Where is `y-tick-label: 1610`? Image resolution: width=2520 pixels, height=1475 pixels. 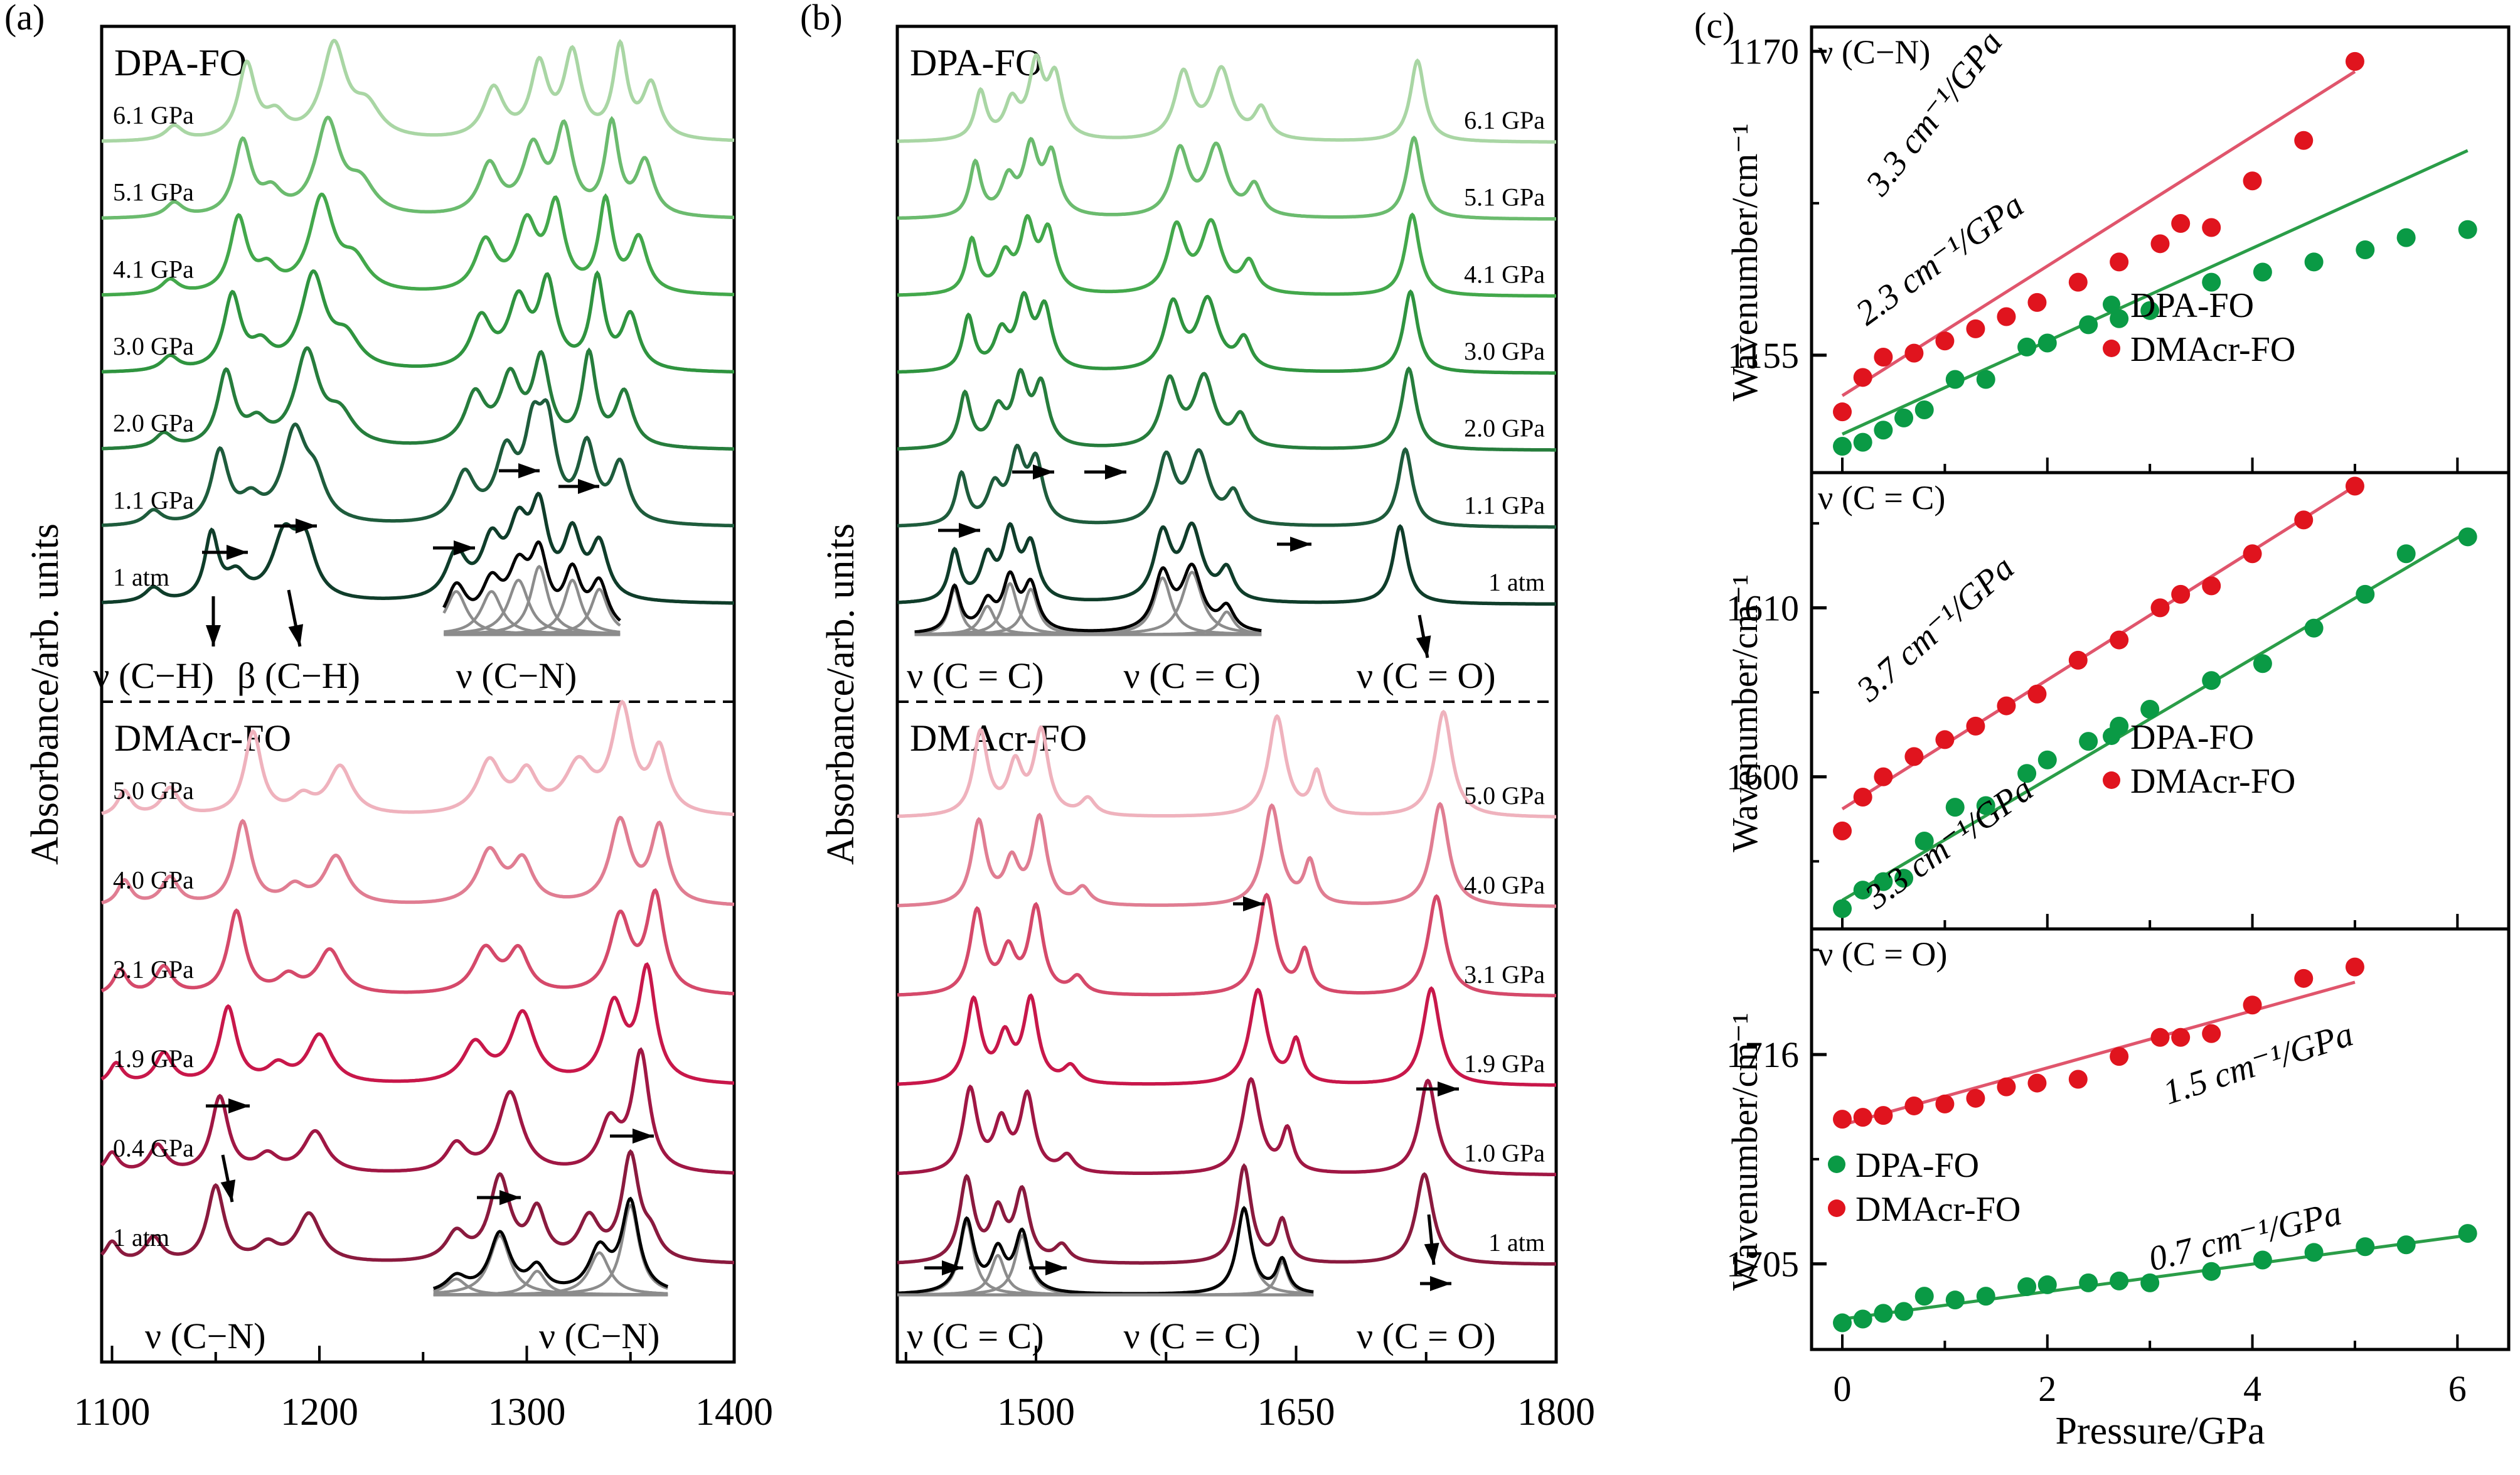 y-tick-label: 1610 is located at coordinates (1762, 607).